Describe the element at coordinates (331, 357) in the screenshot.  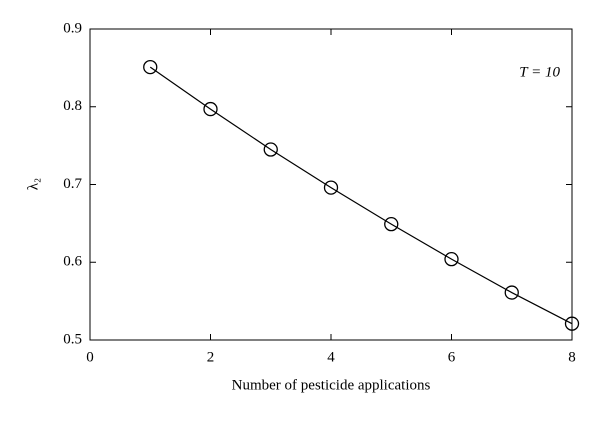
I see `x-tick-label: 4` at that location.